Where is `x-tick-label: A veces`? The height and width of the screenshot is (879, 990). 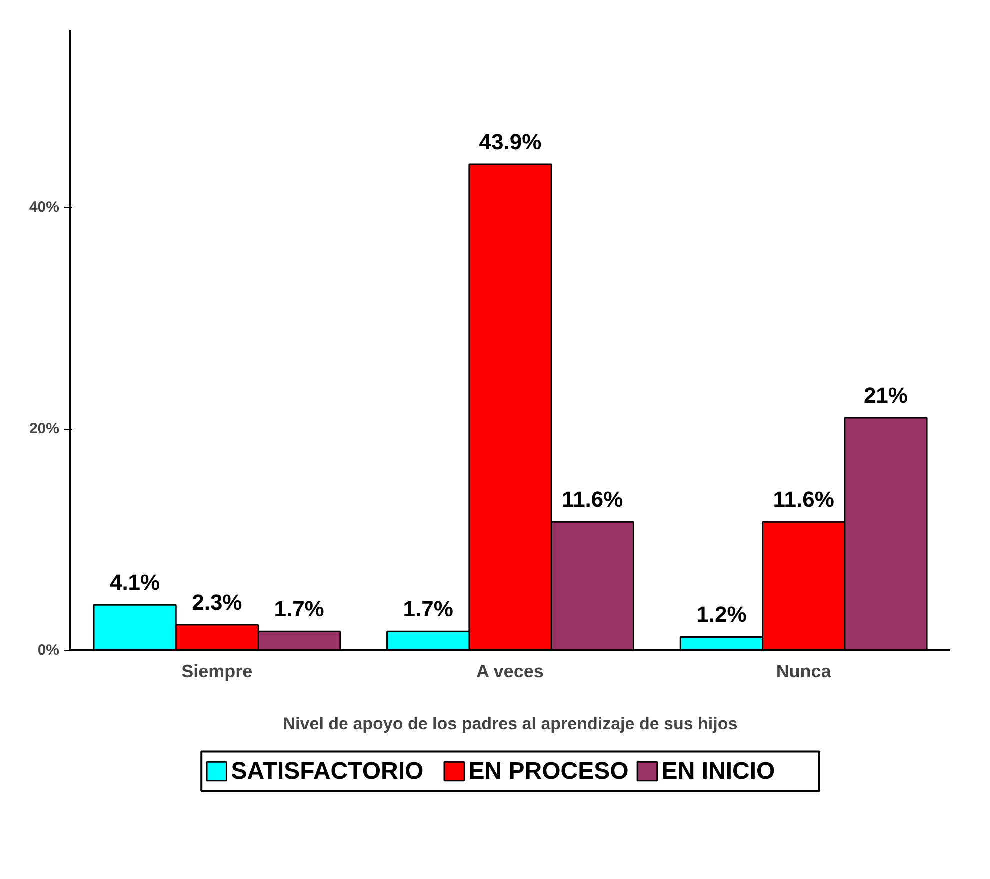
x-tick-label: A veces is located at coordinates (510, 672).